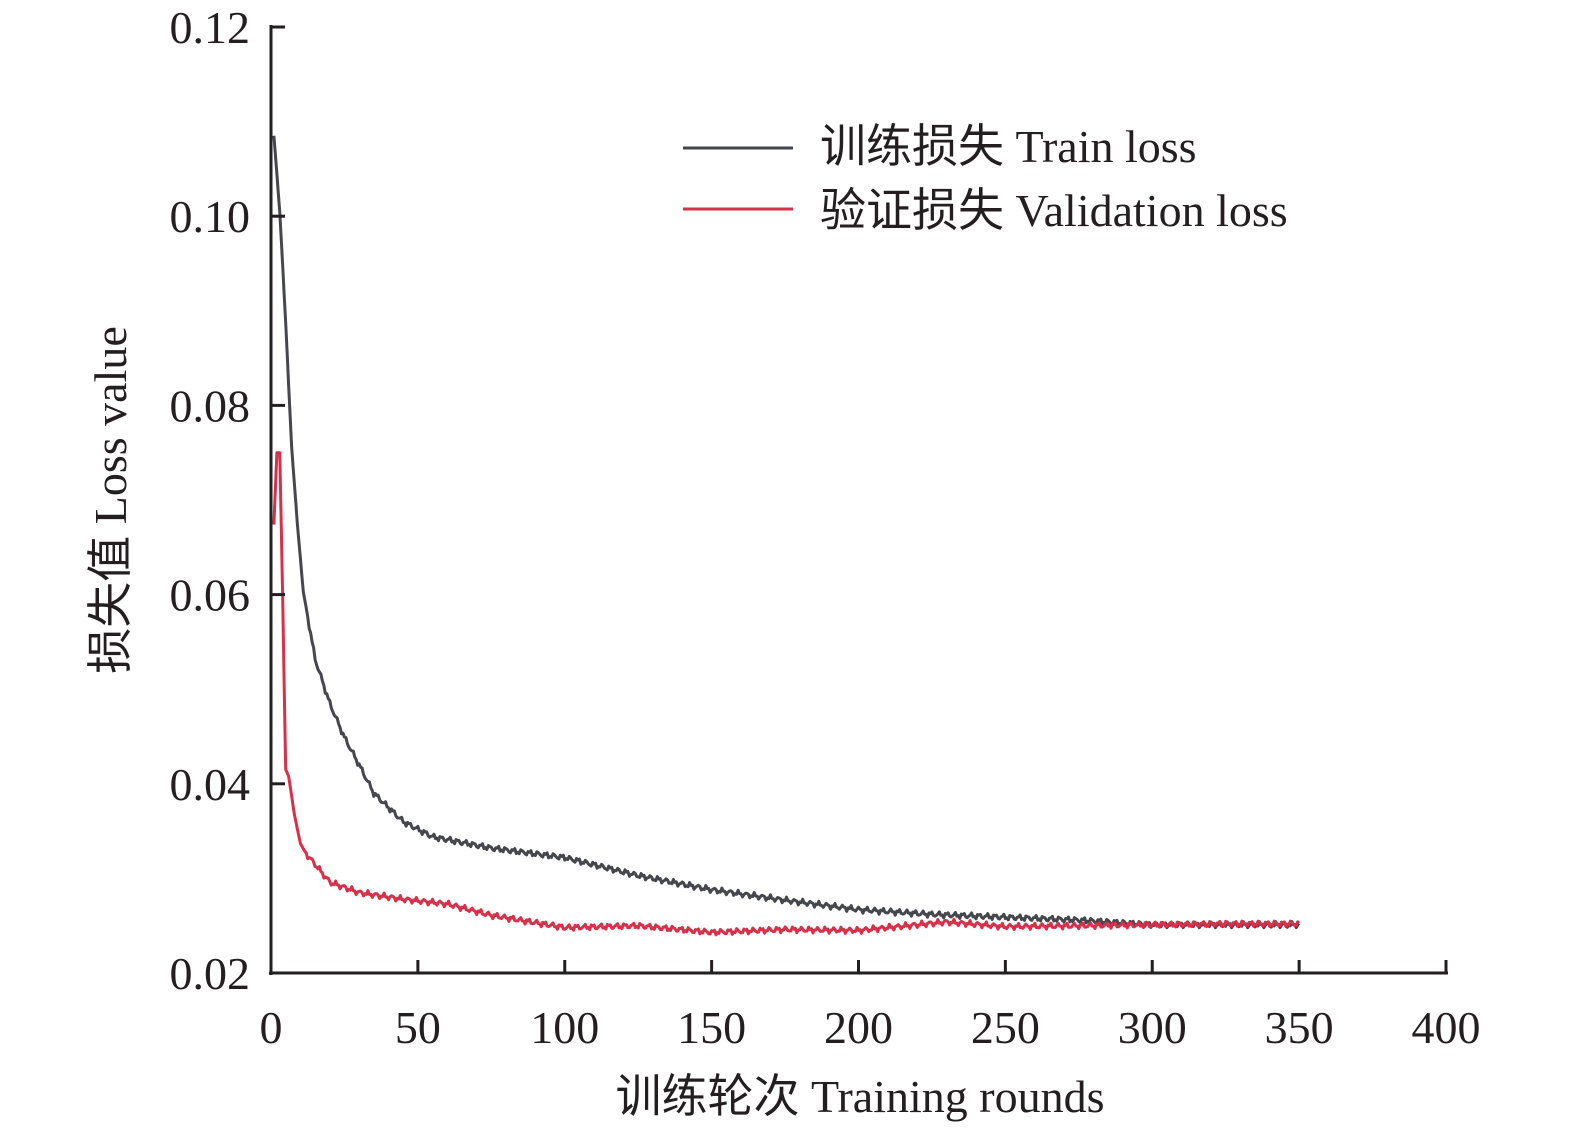 This screenshot has width=1575, height=1134. Describe the element at coordinates (1008, 146) in the screenshot. I see `legend-label-train: 训练损失 Train loss` at that location.